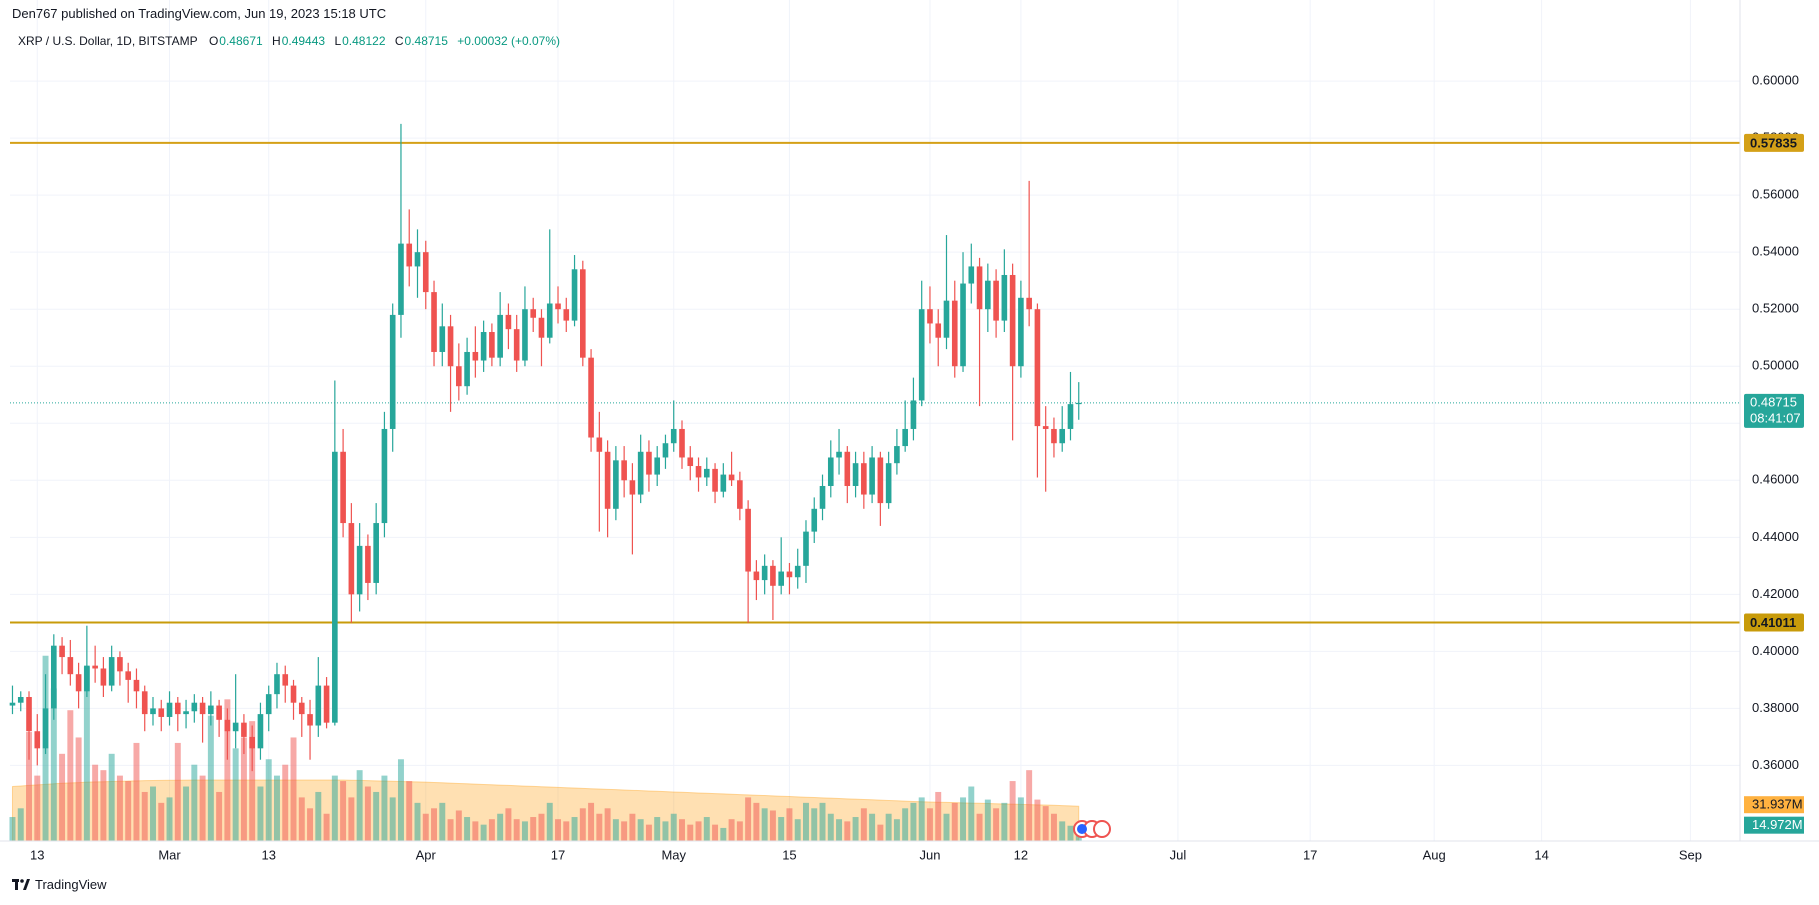 The height and width of the screenshot is (905, 1819). I want to click on level-label: 0.57835, so click(1773, 142).